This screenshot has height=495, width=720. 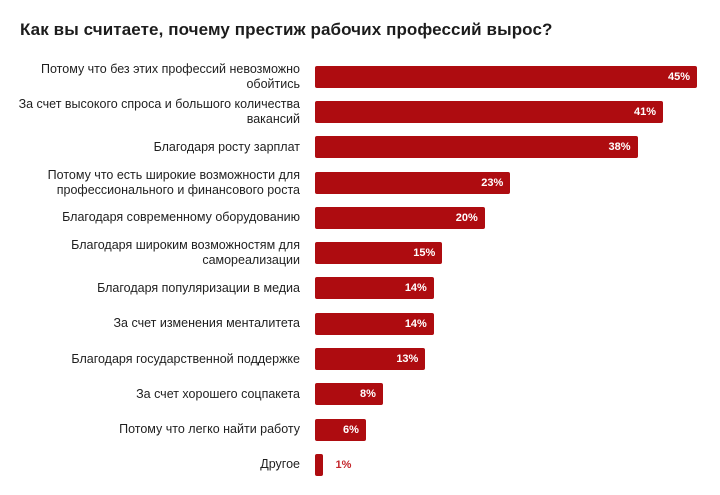 What do you see at coordinates (424, 253) in the screenshot?
I see `value-label: 15%` at bounding box center [424, 253].